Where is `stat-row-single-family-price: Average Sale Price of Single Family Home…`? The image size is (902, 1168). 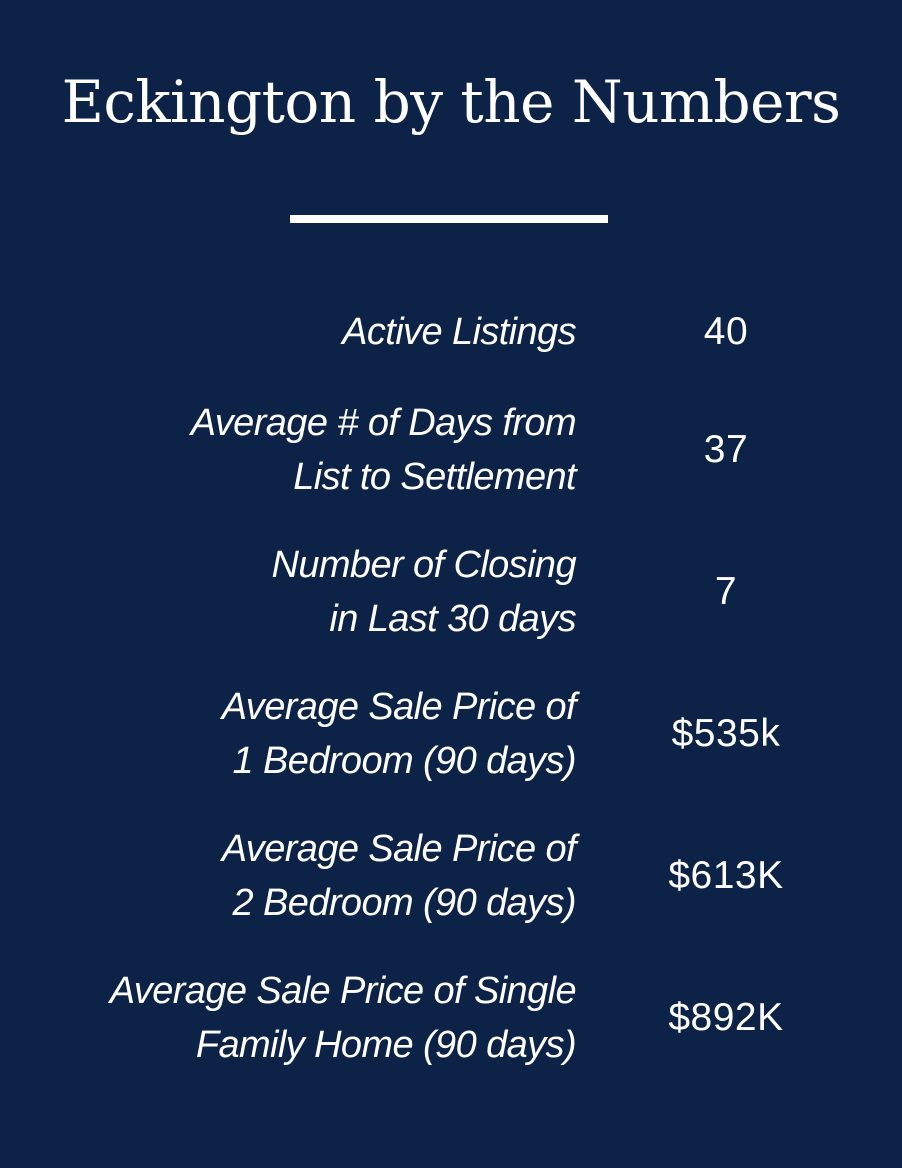 stat-row-single-family-price: Average Sale Price of Single Family Home… is located at coordinates (451, 1018).